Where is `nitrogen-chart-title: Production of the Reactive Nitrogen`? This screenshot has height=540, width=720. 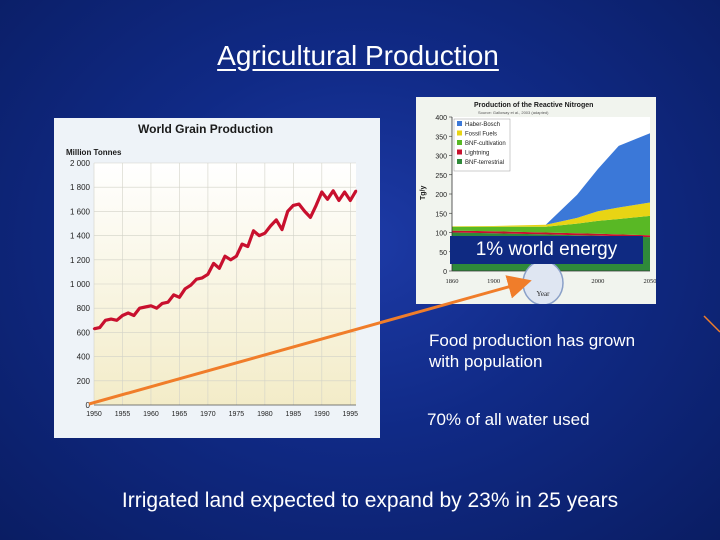 nitrogen-chart-title: Production of the Reactive Nitrogen is located at coordinates (533, 105).